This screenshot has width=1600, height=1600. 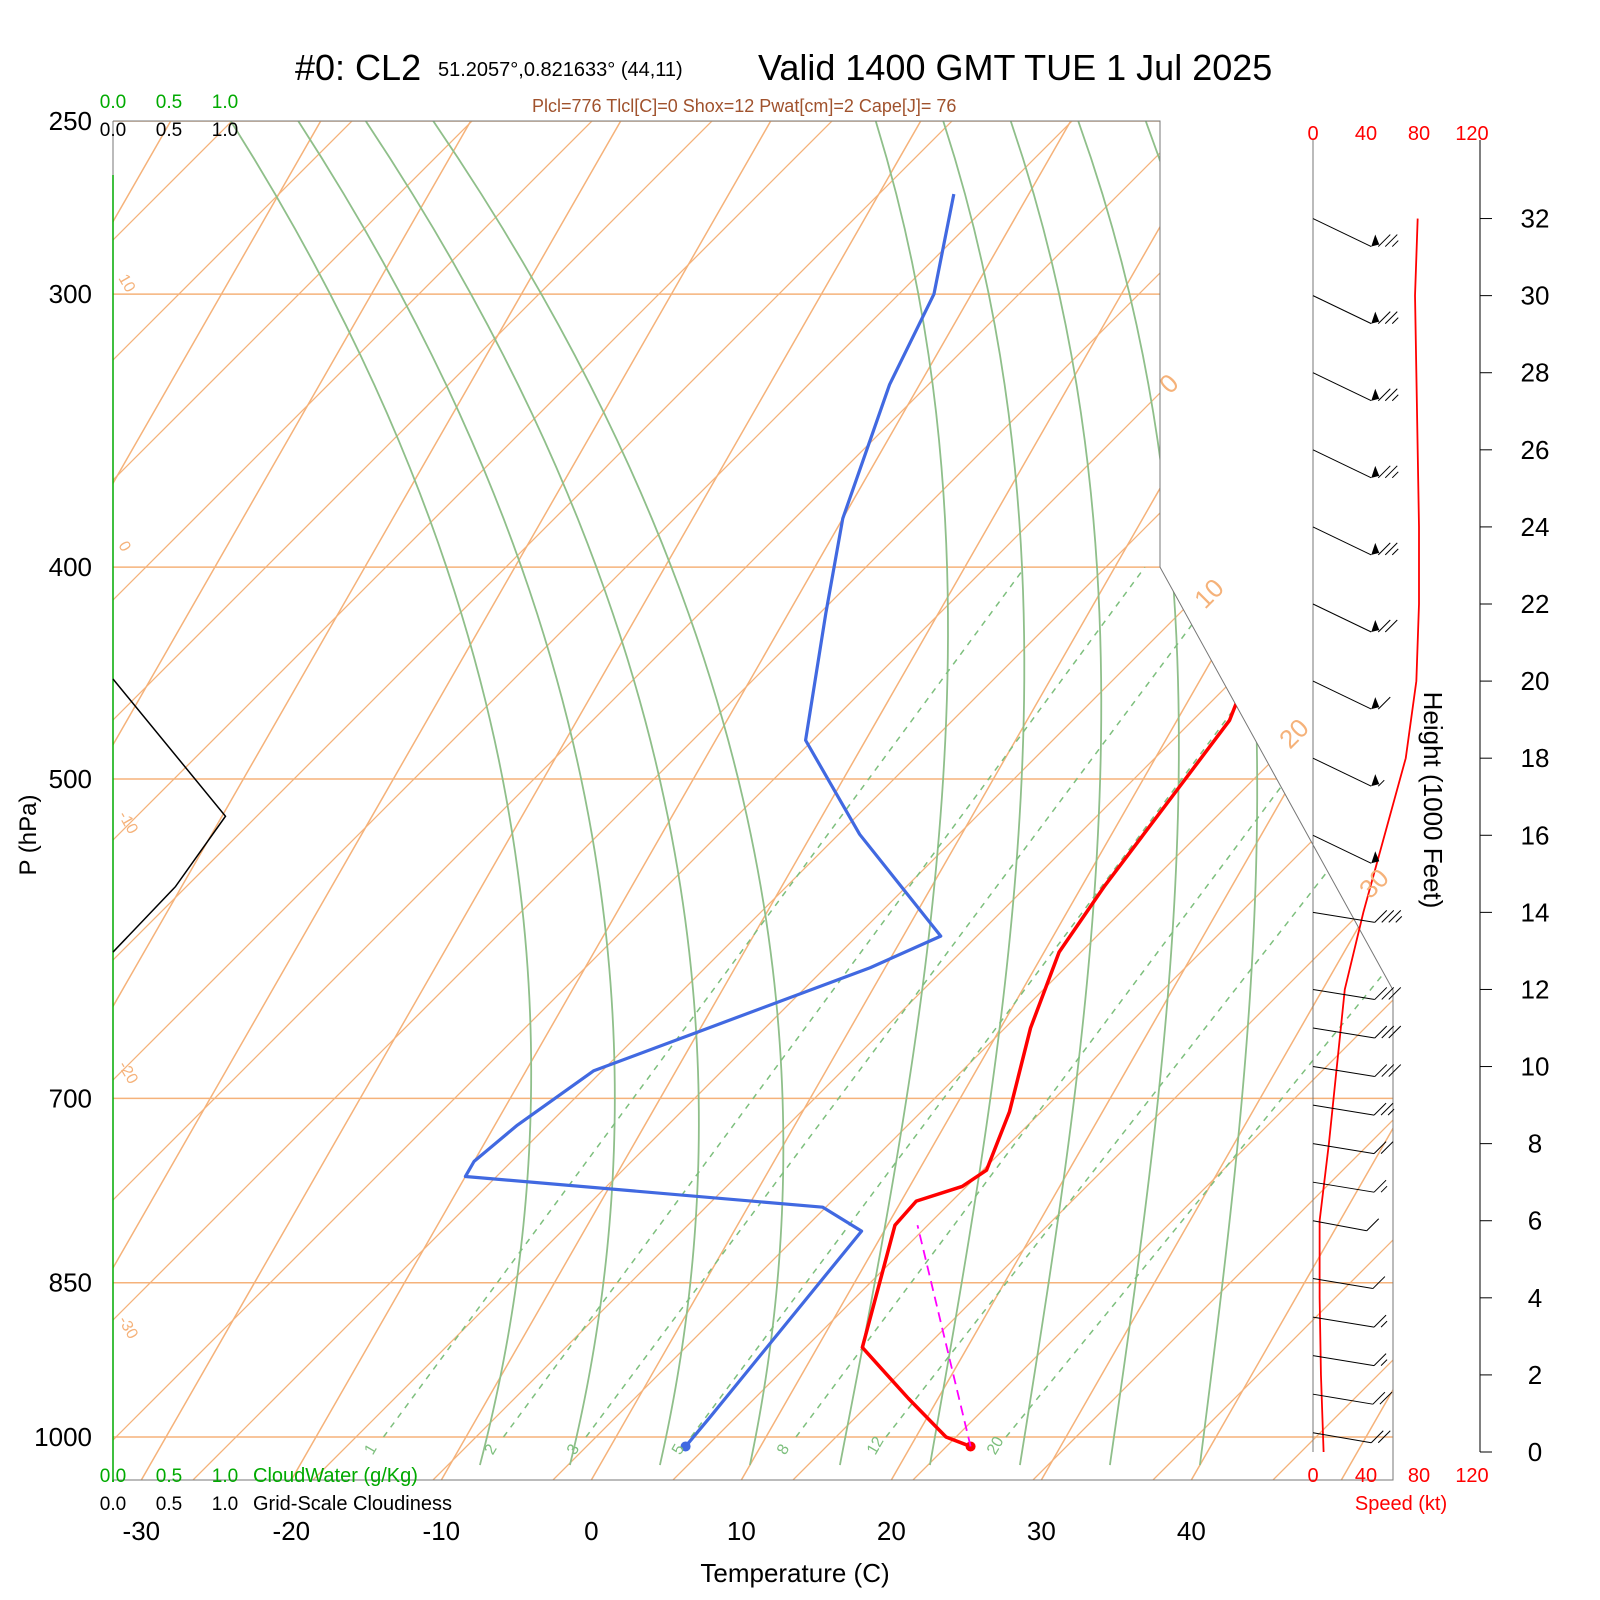 I want to click on wind-speed-axis-title: Speed (kt), so click(x=1401, y=1504).